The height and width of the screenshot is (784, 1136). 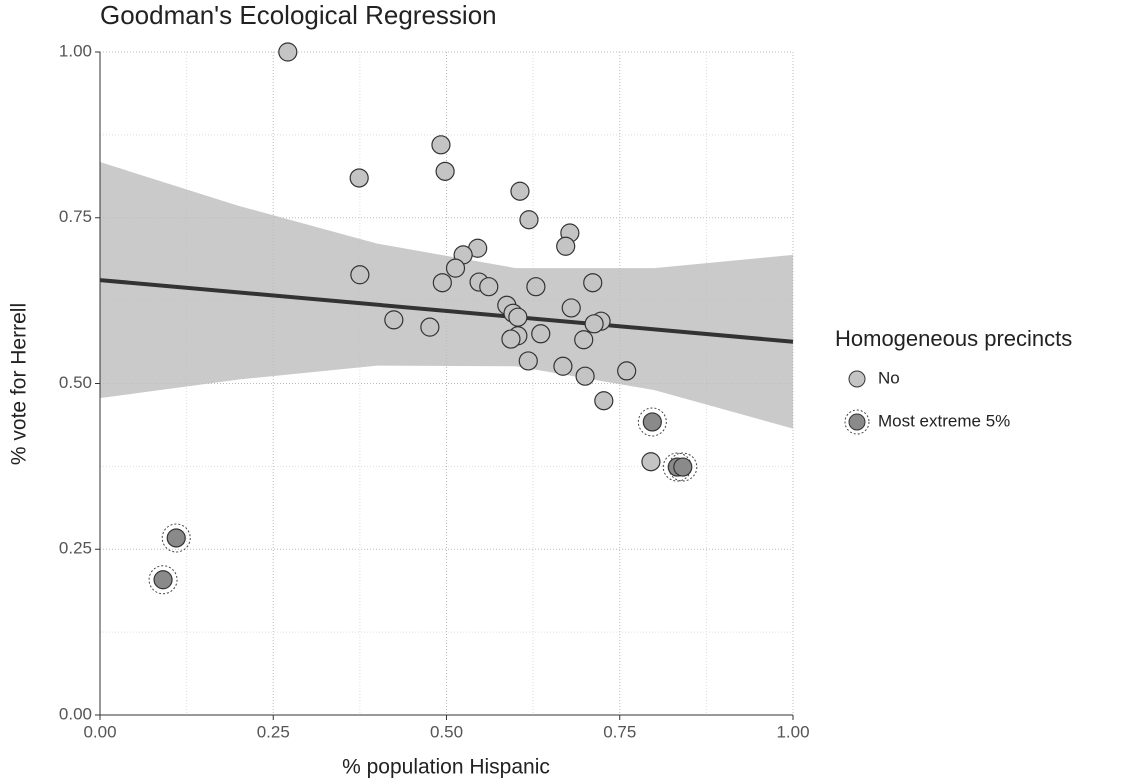 What do you see at coordinates (273, 731) in the screenshot?
I see `x-tick-label: 0.25` at bounding box center [273, 731].